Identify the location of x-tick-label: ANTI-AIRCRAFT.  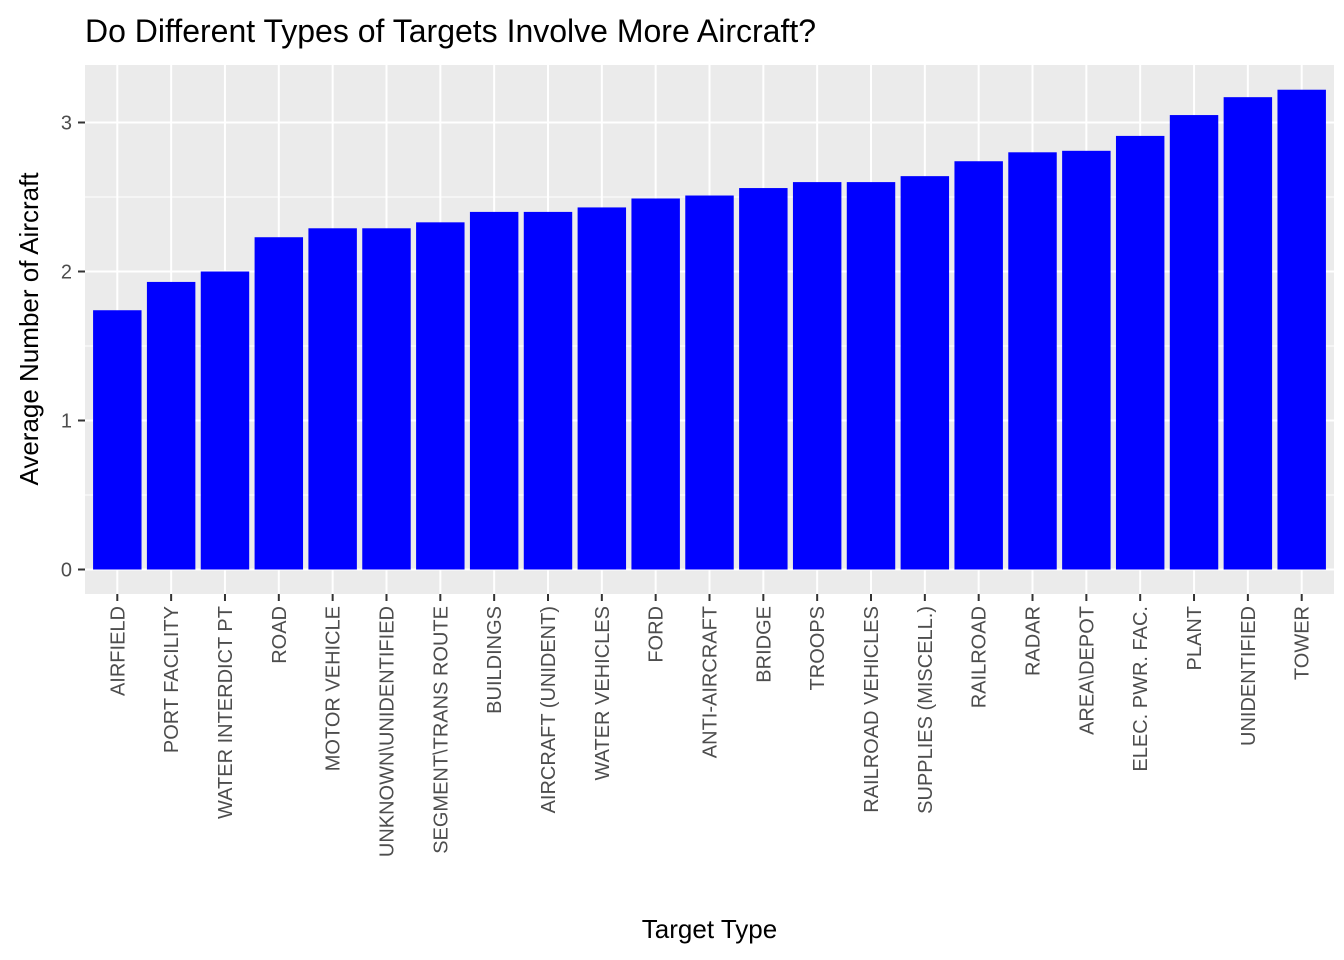
(711, 682).